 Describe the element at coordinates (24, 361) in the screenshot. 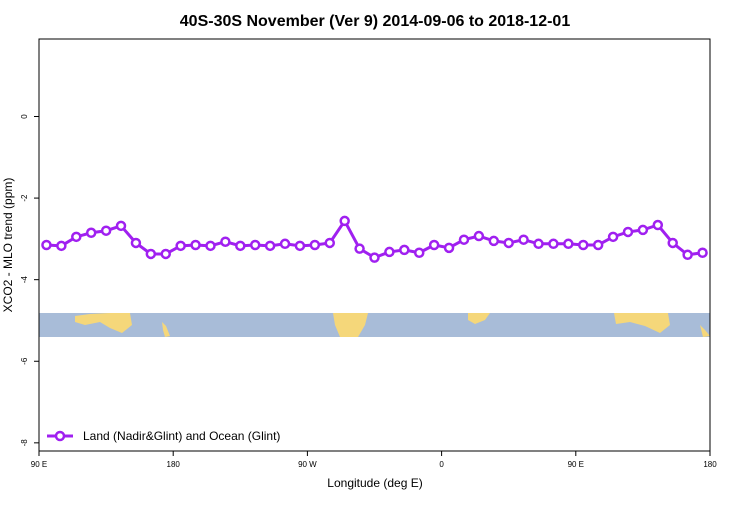

I see `y-tick-label: -6` at that location.